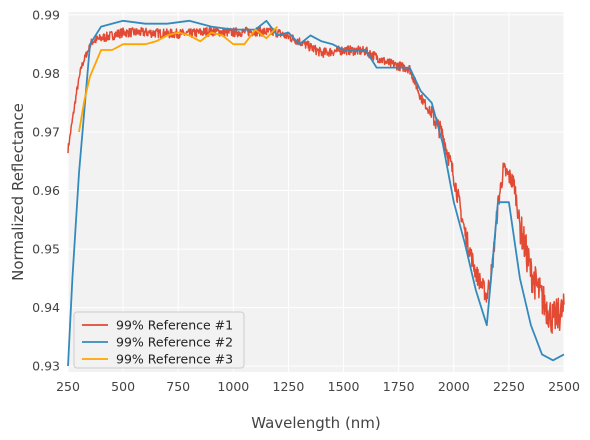 Image resolution: width=590 pixels, height=440 pixels. What do you see at coordinates (174, 325) in the screenshot?
I see `legend-entry-1: 99% Reference #1` at bounding box center [174, 325].